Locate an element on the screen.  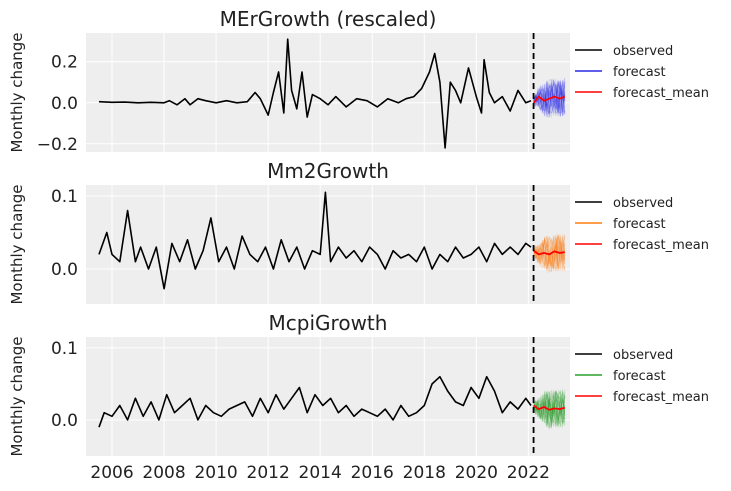
forecast-band is located at coordinates (549, 253).